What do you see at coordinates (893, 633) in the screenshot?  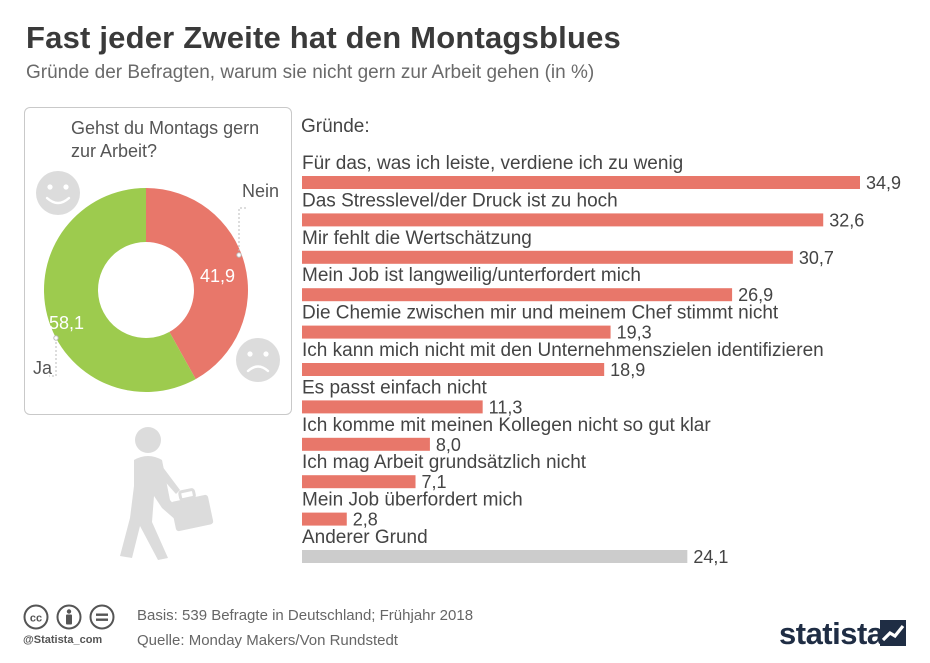 I see `statista-logo-icon` at bounding box center [893, 633].